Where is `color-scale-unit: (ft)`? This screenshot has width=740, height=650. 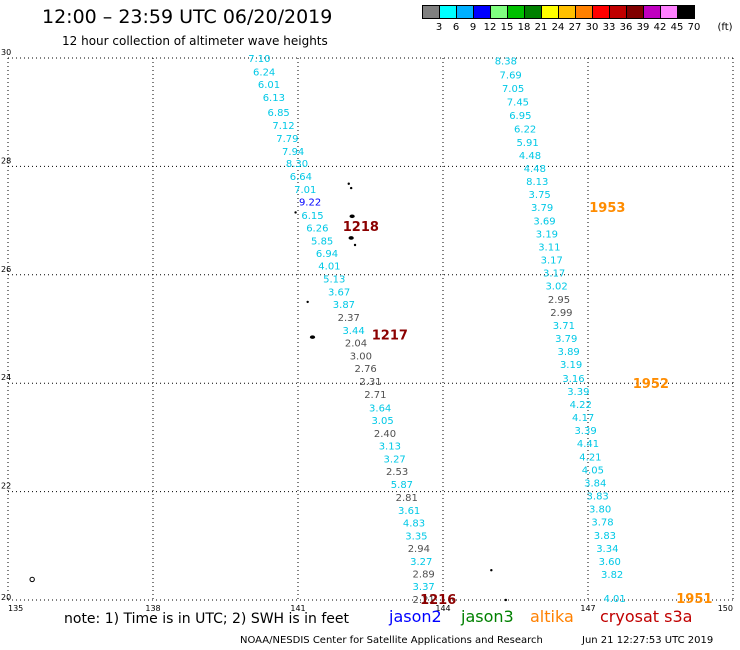 color-scale-unit: (ft) is located at coordinates (725, 27).